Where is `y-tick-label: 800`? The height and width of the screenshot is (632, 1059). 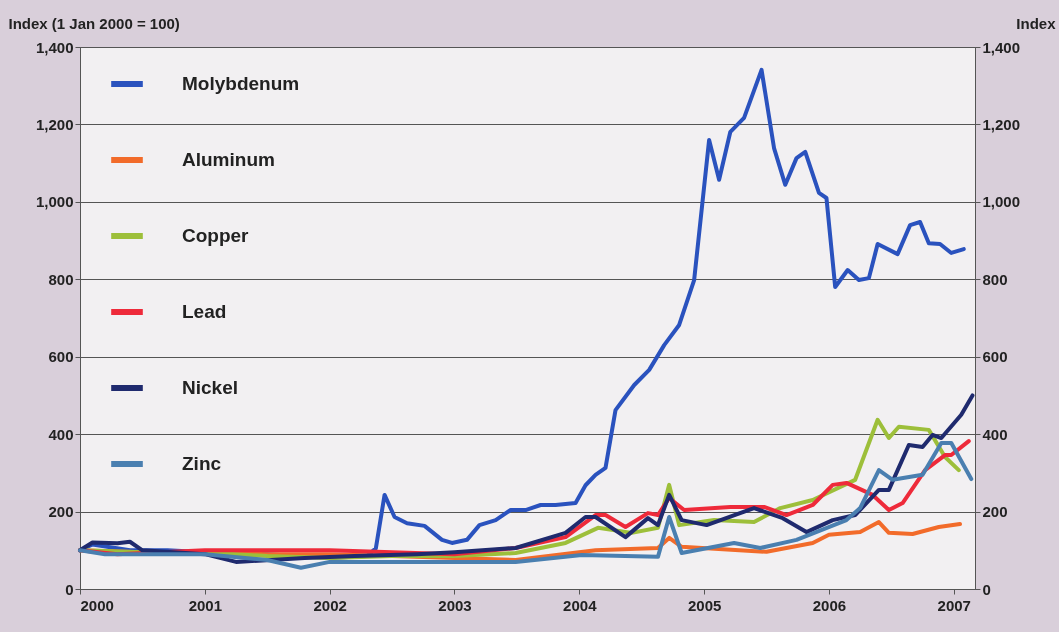
y-tick-label: 800 is located at coordinates (61, 279).